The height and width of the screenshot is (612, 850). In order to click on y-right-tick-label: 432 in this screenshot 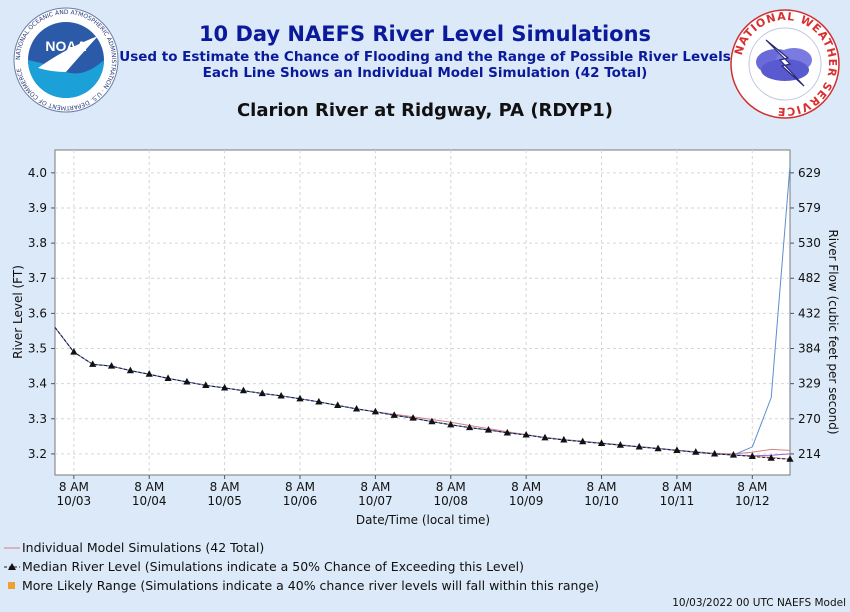, I will do `click(809, 313)`.